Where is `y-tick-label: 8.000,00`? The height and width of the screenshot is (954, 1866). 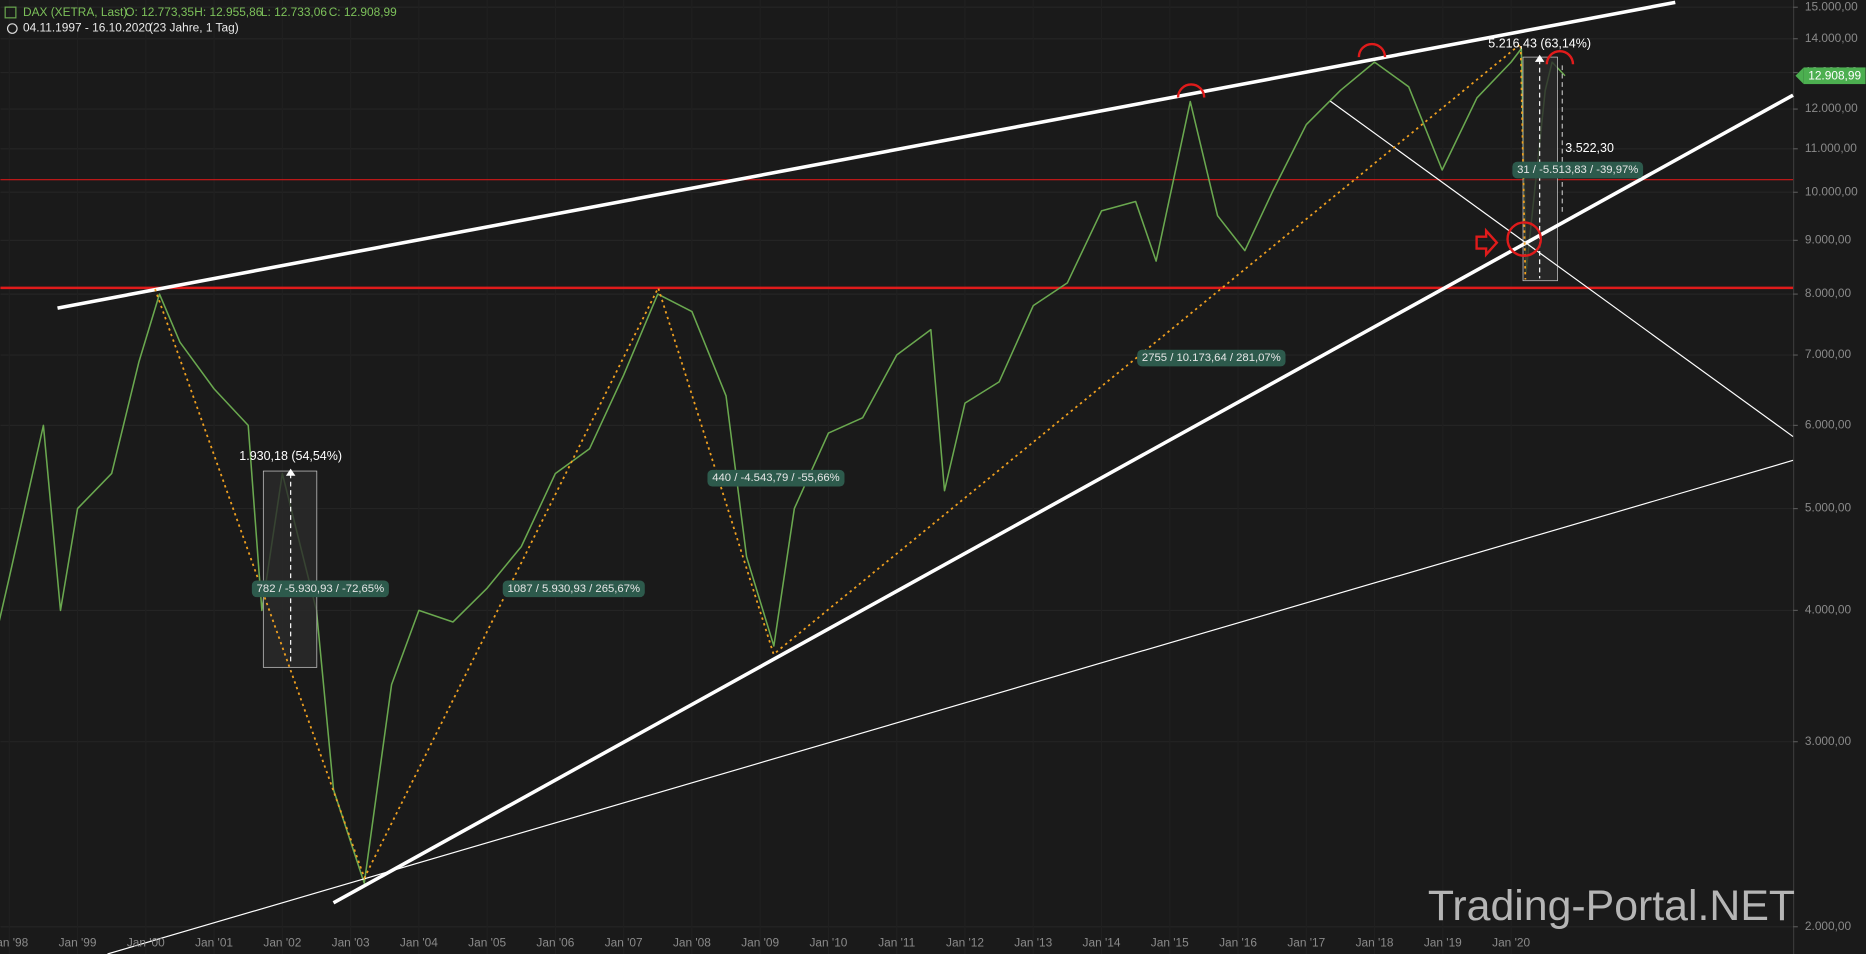 y-tick-label: 8.000,00 is located at coordinates (1828, 293).